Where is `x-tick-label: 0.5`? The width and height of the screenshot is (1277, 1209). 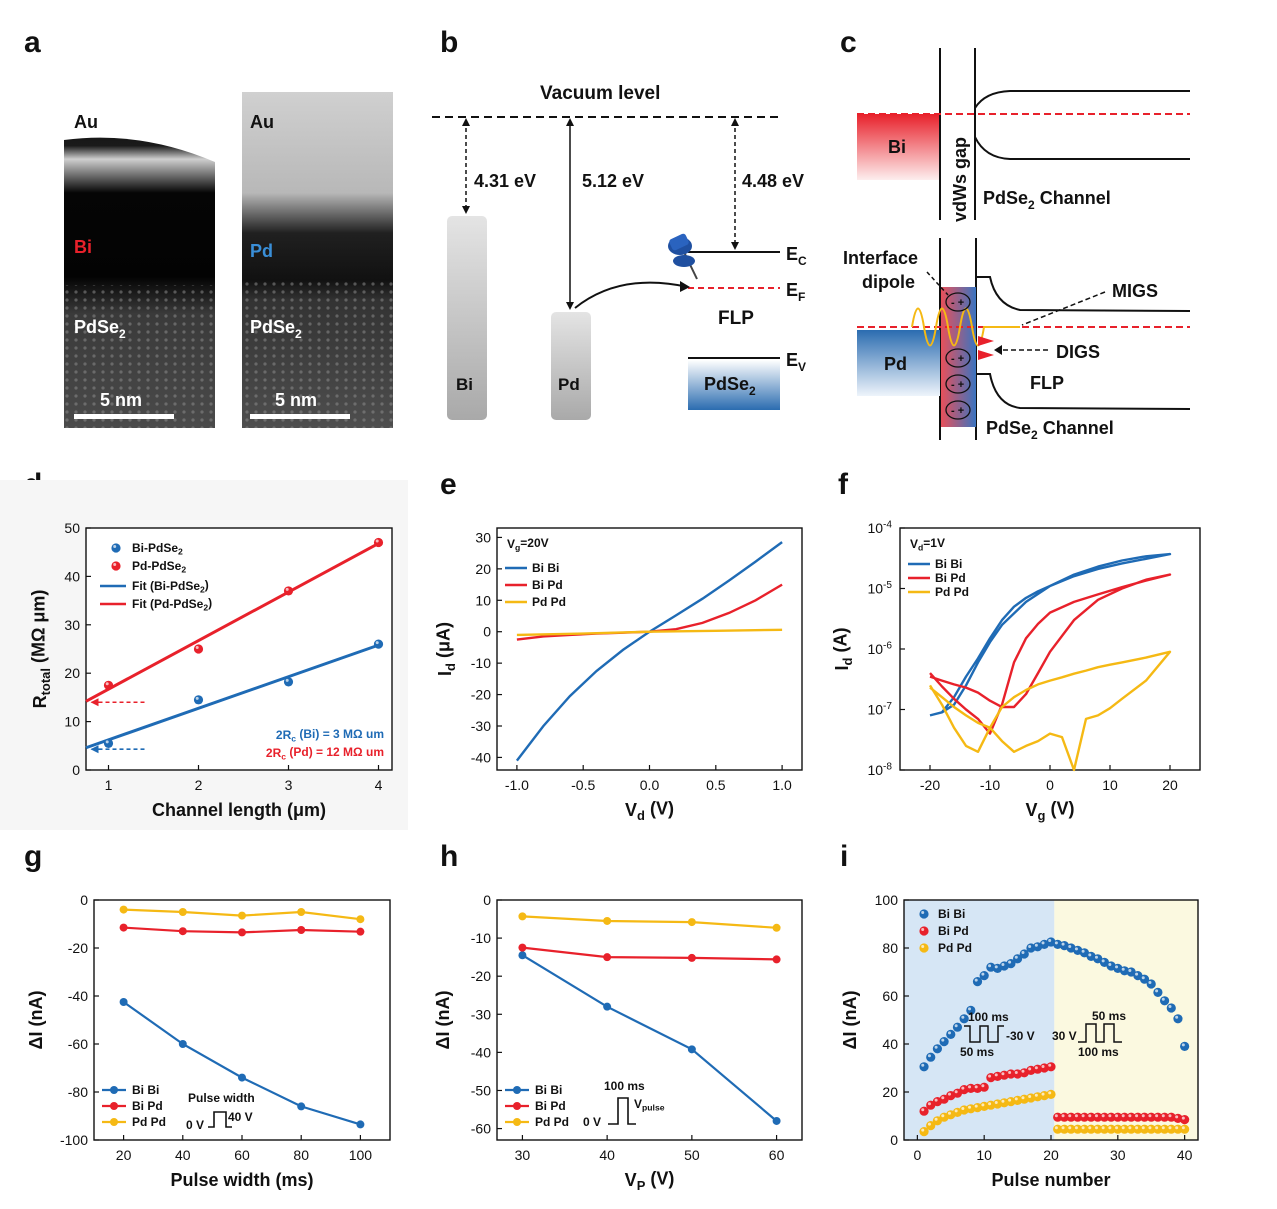
x-tick-label: 0.5 is located at coordinates (716, 785).